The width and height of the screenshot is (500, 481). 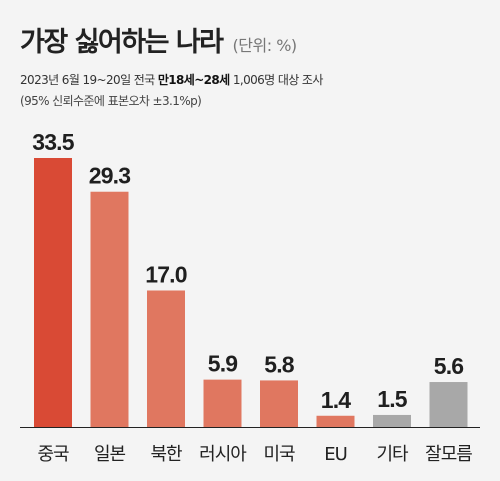 I want to click on category-label: 중국, so click(x=53, y=454).